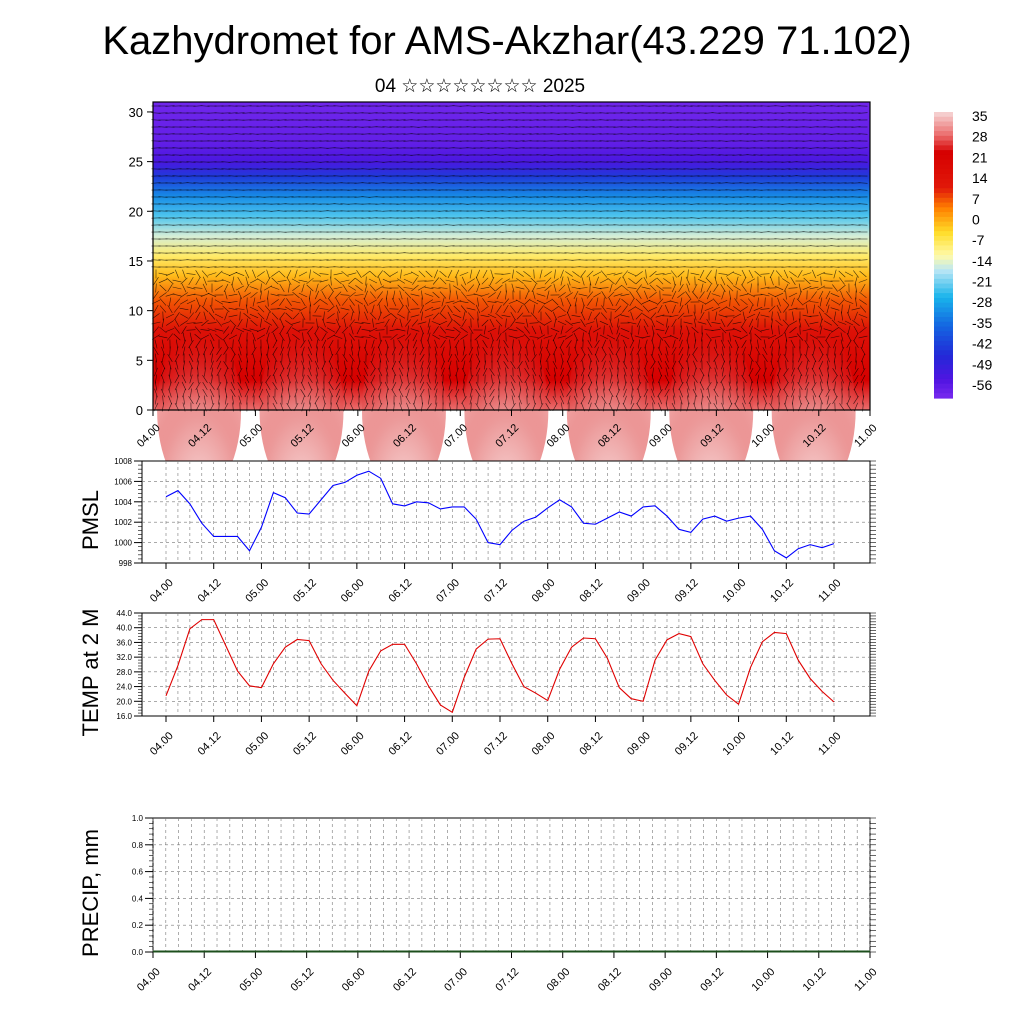 The image size is (1024, 1024). What do you see at coordinates (257, 591) in the screenshot?
I see `x-tick-label: 05.00` at bounding box center [257, 591].